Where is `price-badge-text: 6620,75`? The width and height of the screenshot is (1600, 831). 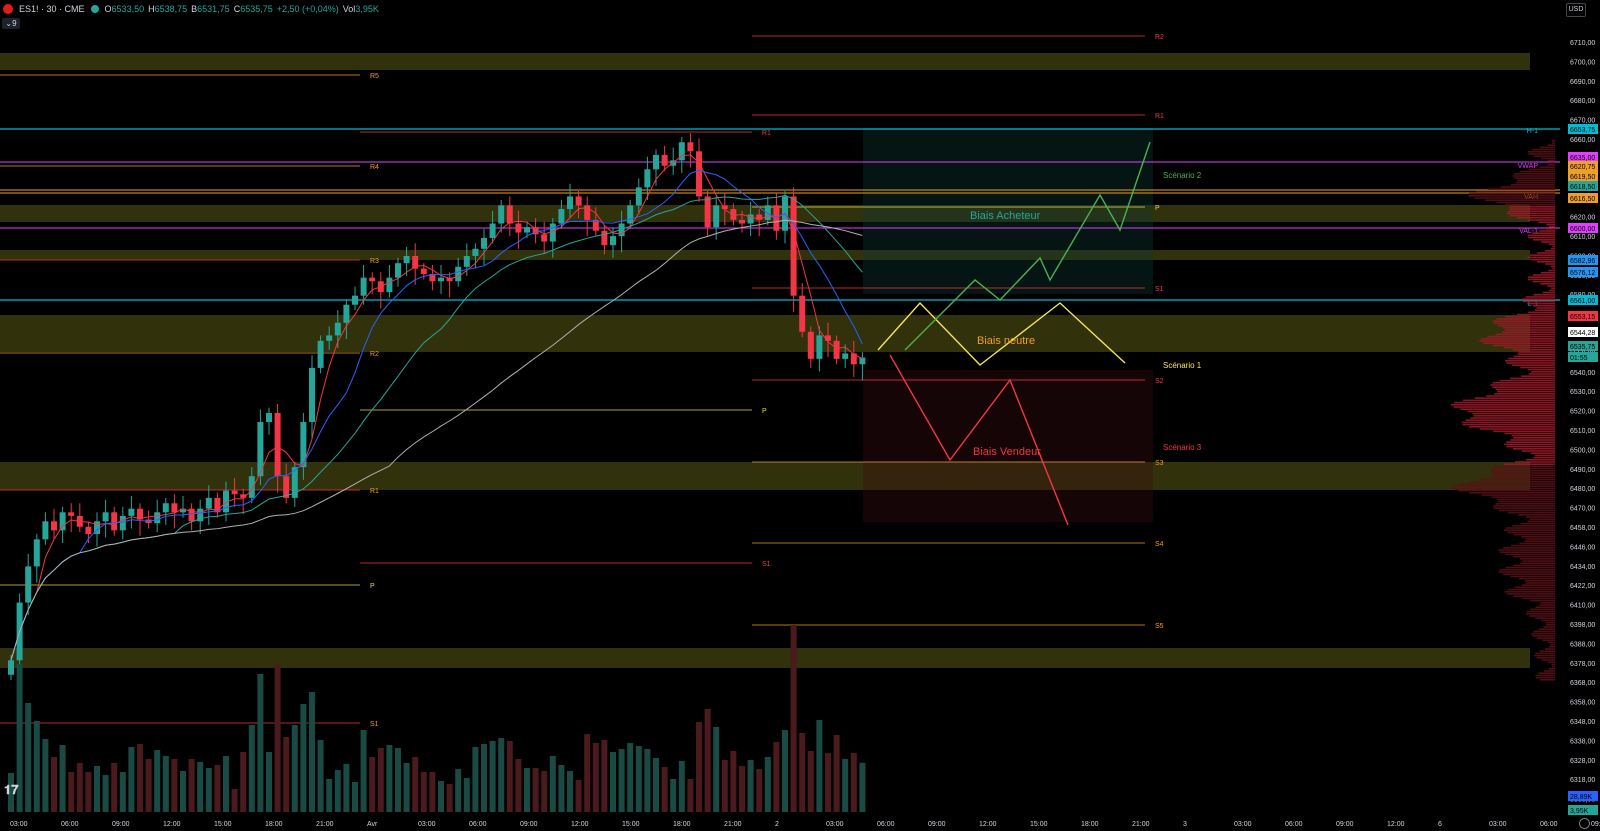
price-badge-text: 6620,75 is located at coordinates (1582, 167).